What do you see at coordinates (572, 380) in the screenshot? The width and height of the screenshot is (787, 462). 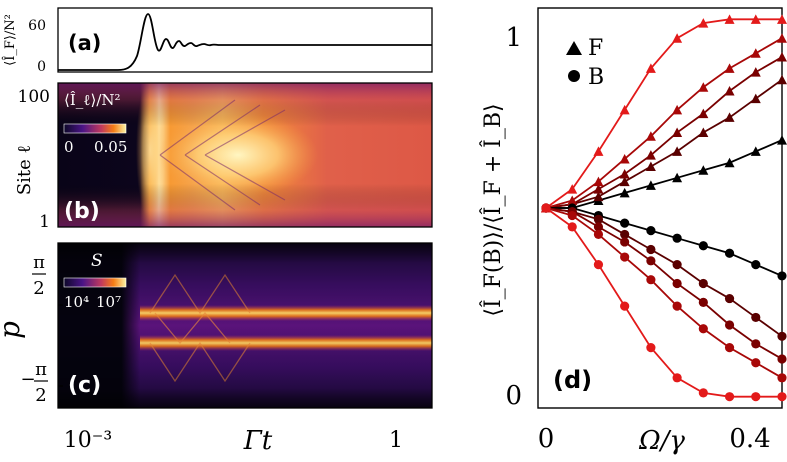 I see `panel-d-label: (d)` at bounding box center [572, 380].